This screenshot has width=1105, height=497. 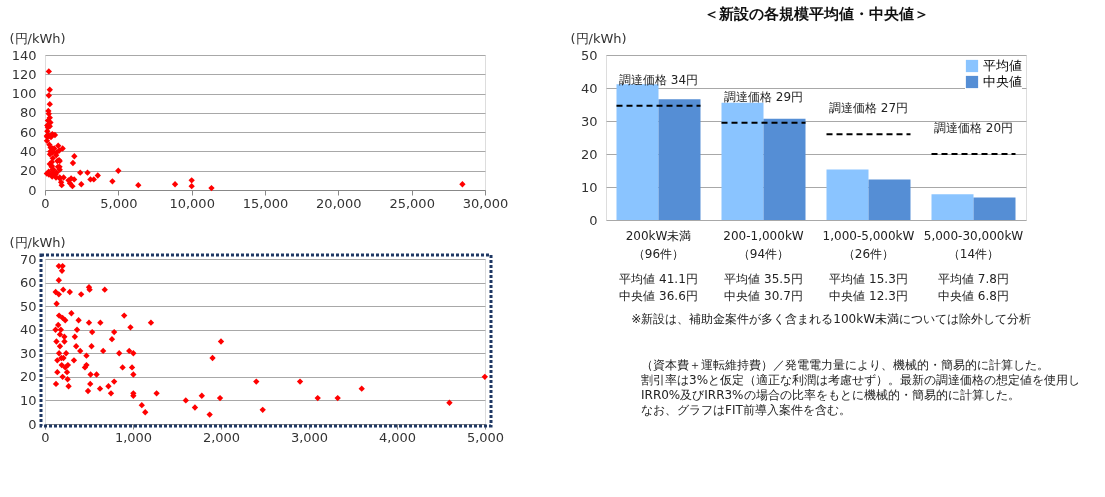 I want to click on data-label: 中央値 12.3円, so click(x=868, y=296).